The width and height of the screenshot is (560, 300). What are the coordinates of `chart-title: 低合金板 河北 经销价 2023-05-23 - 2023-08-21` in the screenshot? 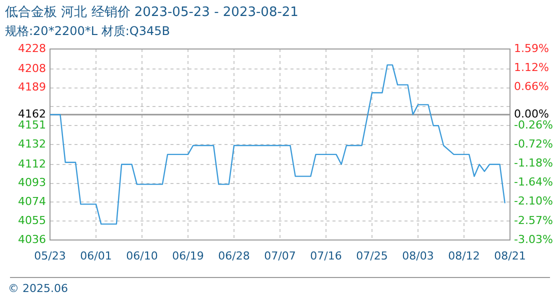 It's located at (151, 12).